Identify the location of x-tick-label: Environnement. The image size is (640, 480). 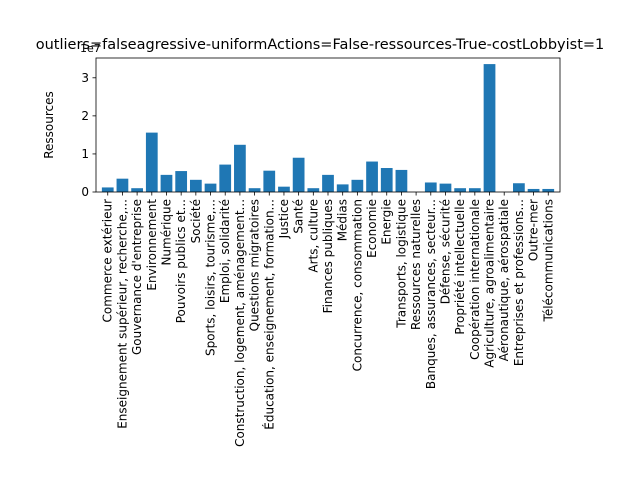
(152, 245).